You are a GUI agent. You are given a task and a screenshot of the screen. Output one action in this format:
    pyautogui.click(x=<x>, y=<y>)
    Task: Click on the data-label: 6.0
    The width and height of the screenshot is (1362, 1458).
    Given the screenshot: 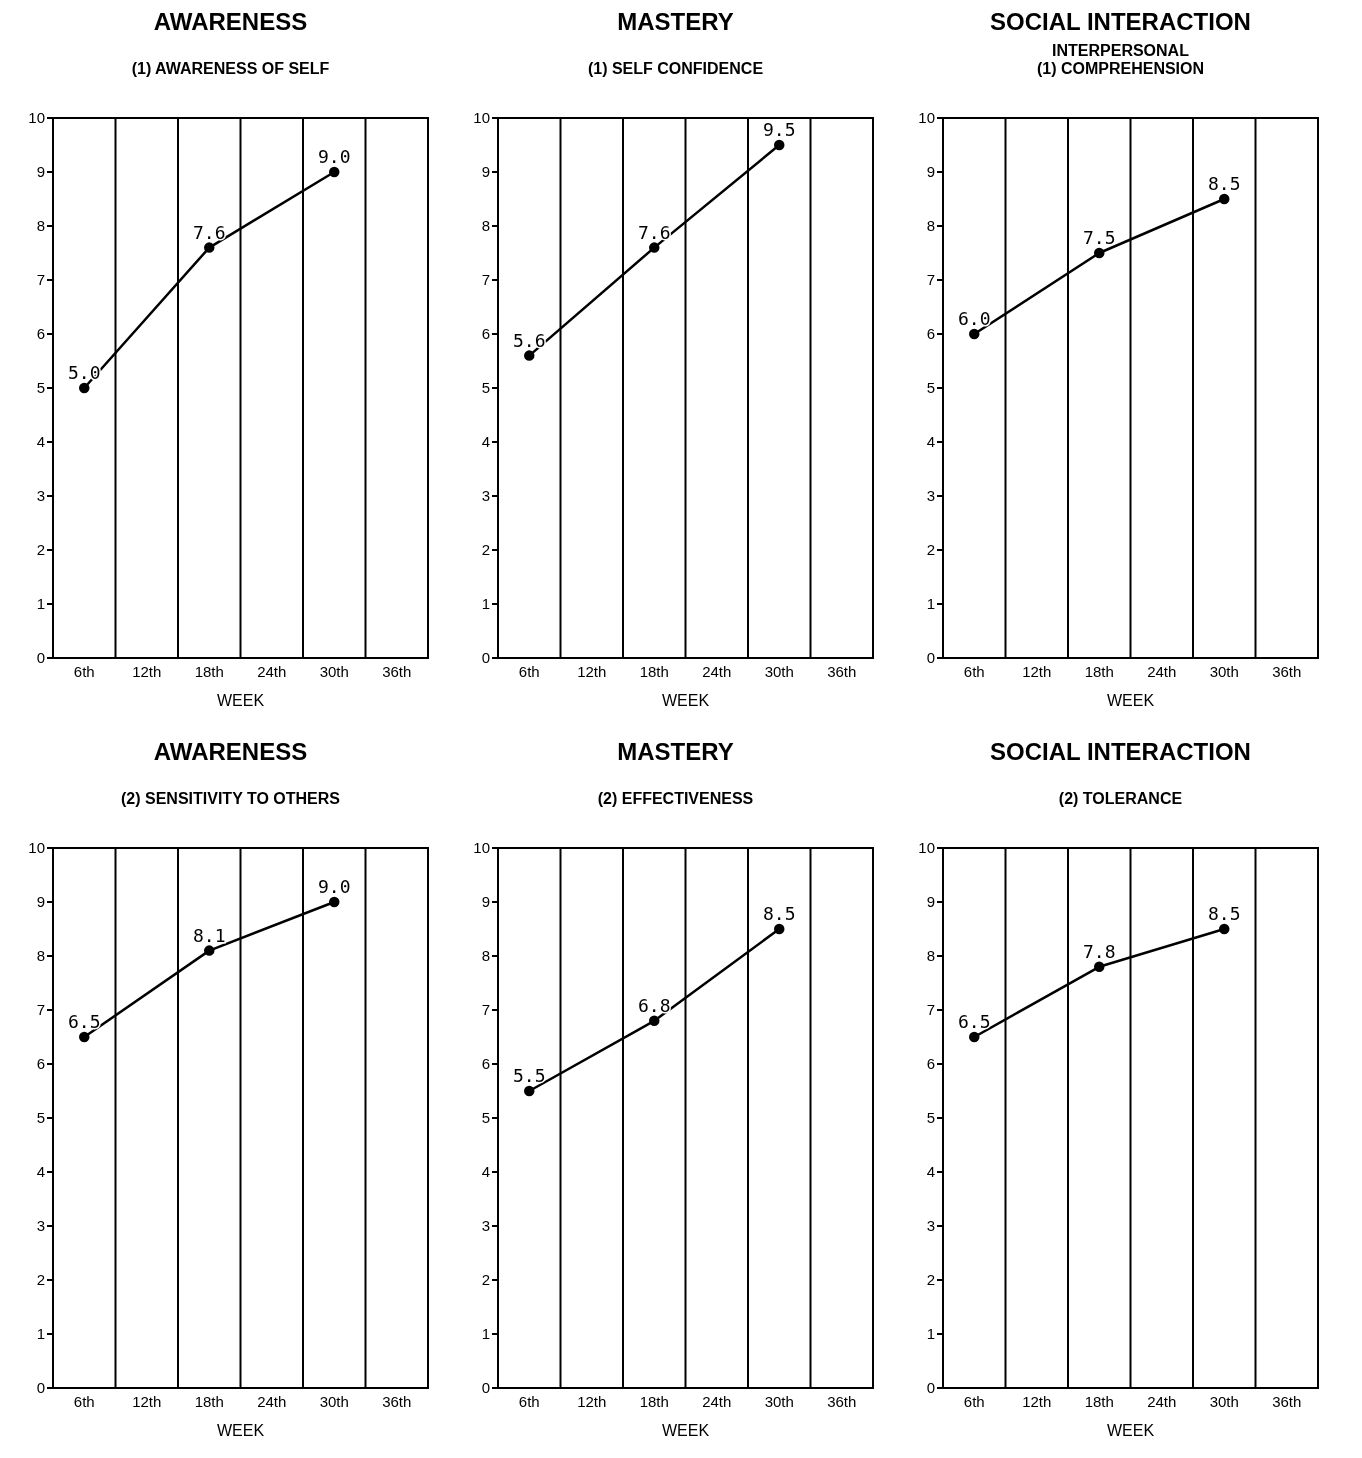 What is the action you would take?
    pyautogui.click(x=974, y=318)
    